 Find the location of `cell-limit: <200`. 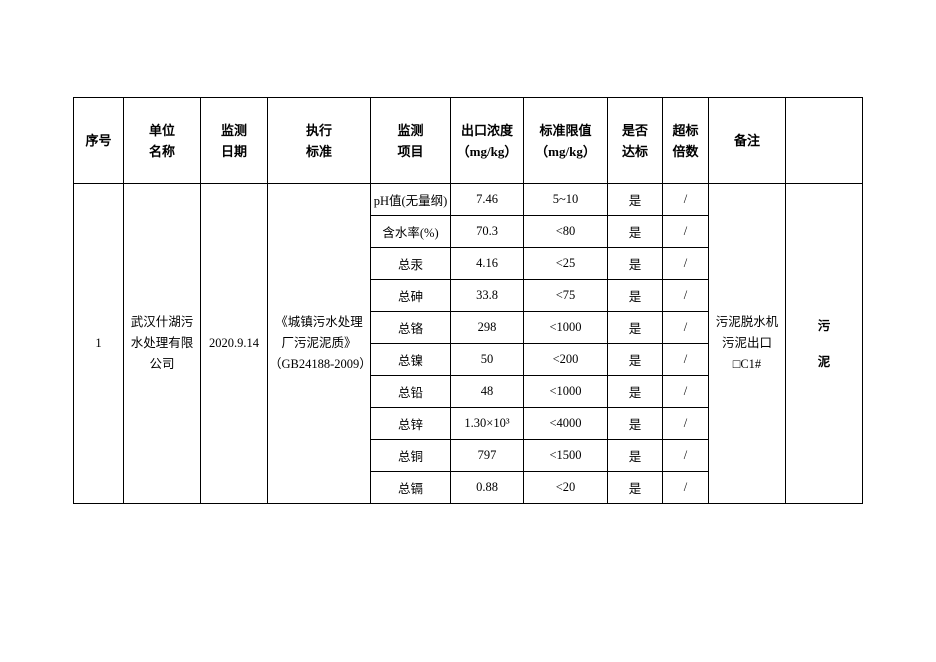

cell-limit: <200 is located at coordinates (565, 359).